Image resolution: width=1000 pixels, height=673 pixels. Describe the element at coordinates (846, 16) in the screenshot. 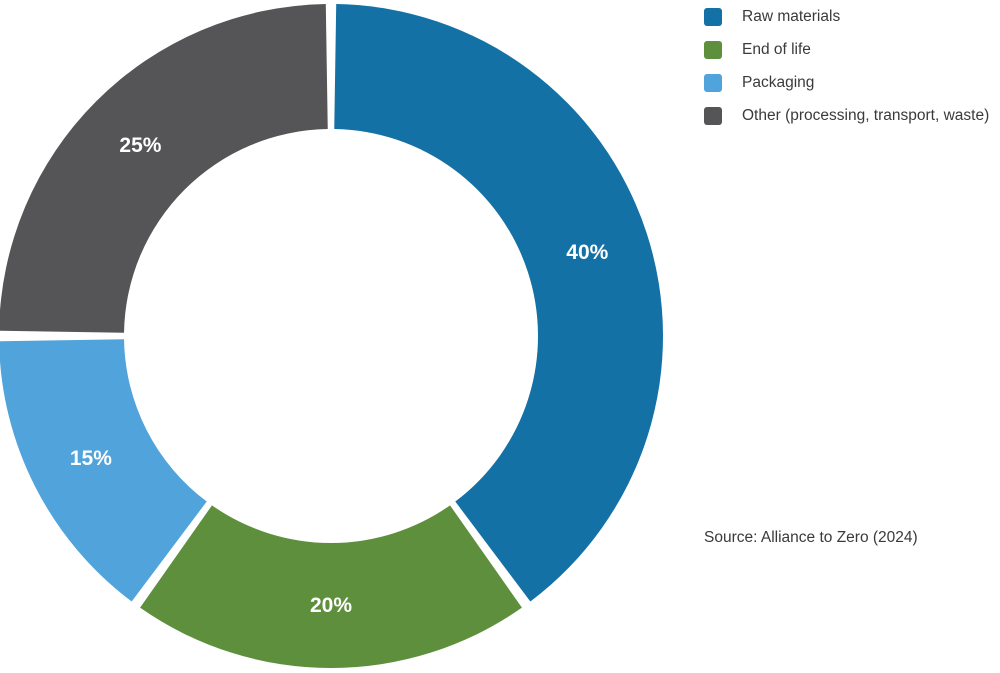

I see `legend-item-raw-materials: Raw materials` at that location.